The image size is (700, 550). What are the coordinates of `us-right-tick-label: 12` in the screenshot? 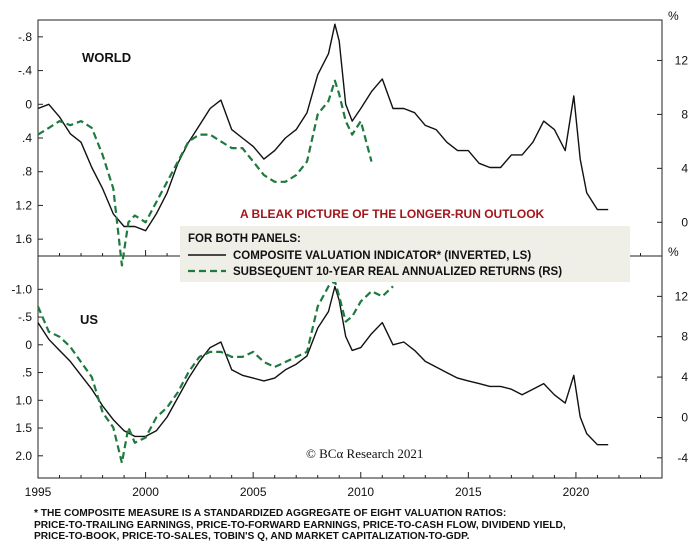 It's located at (682, 296).